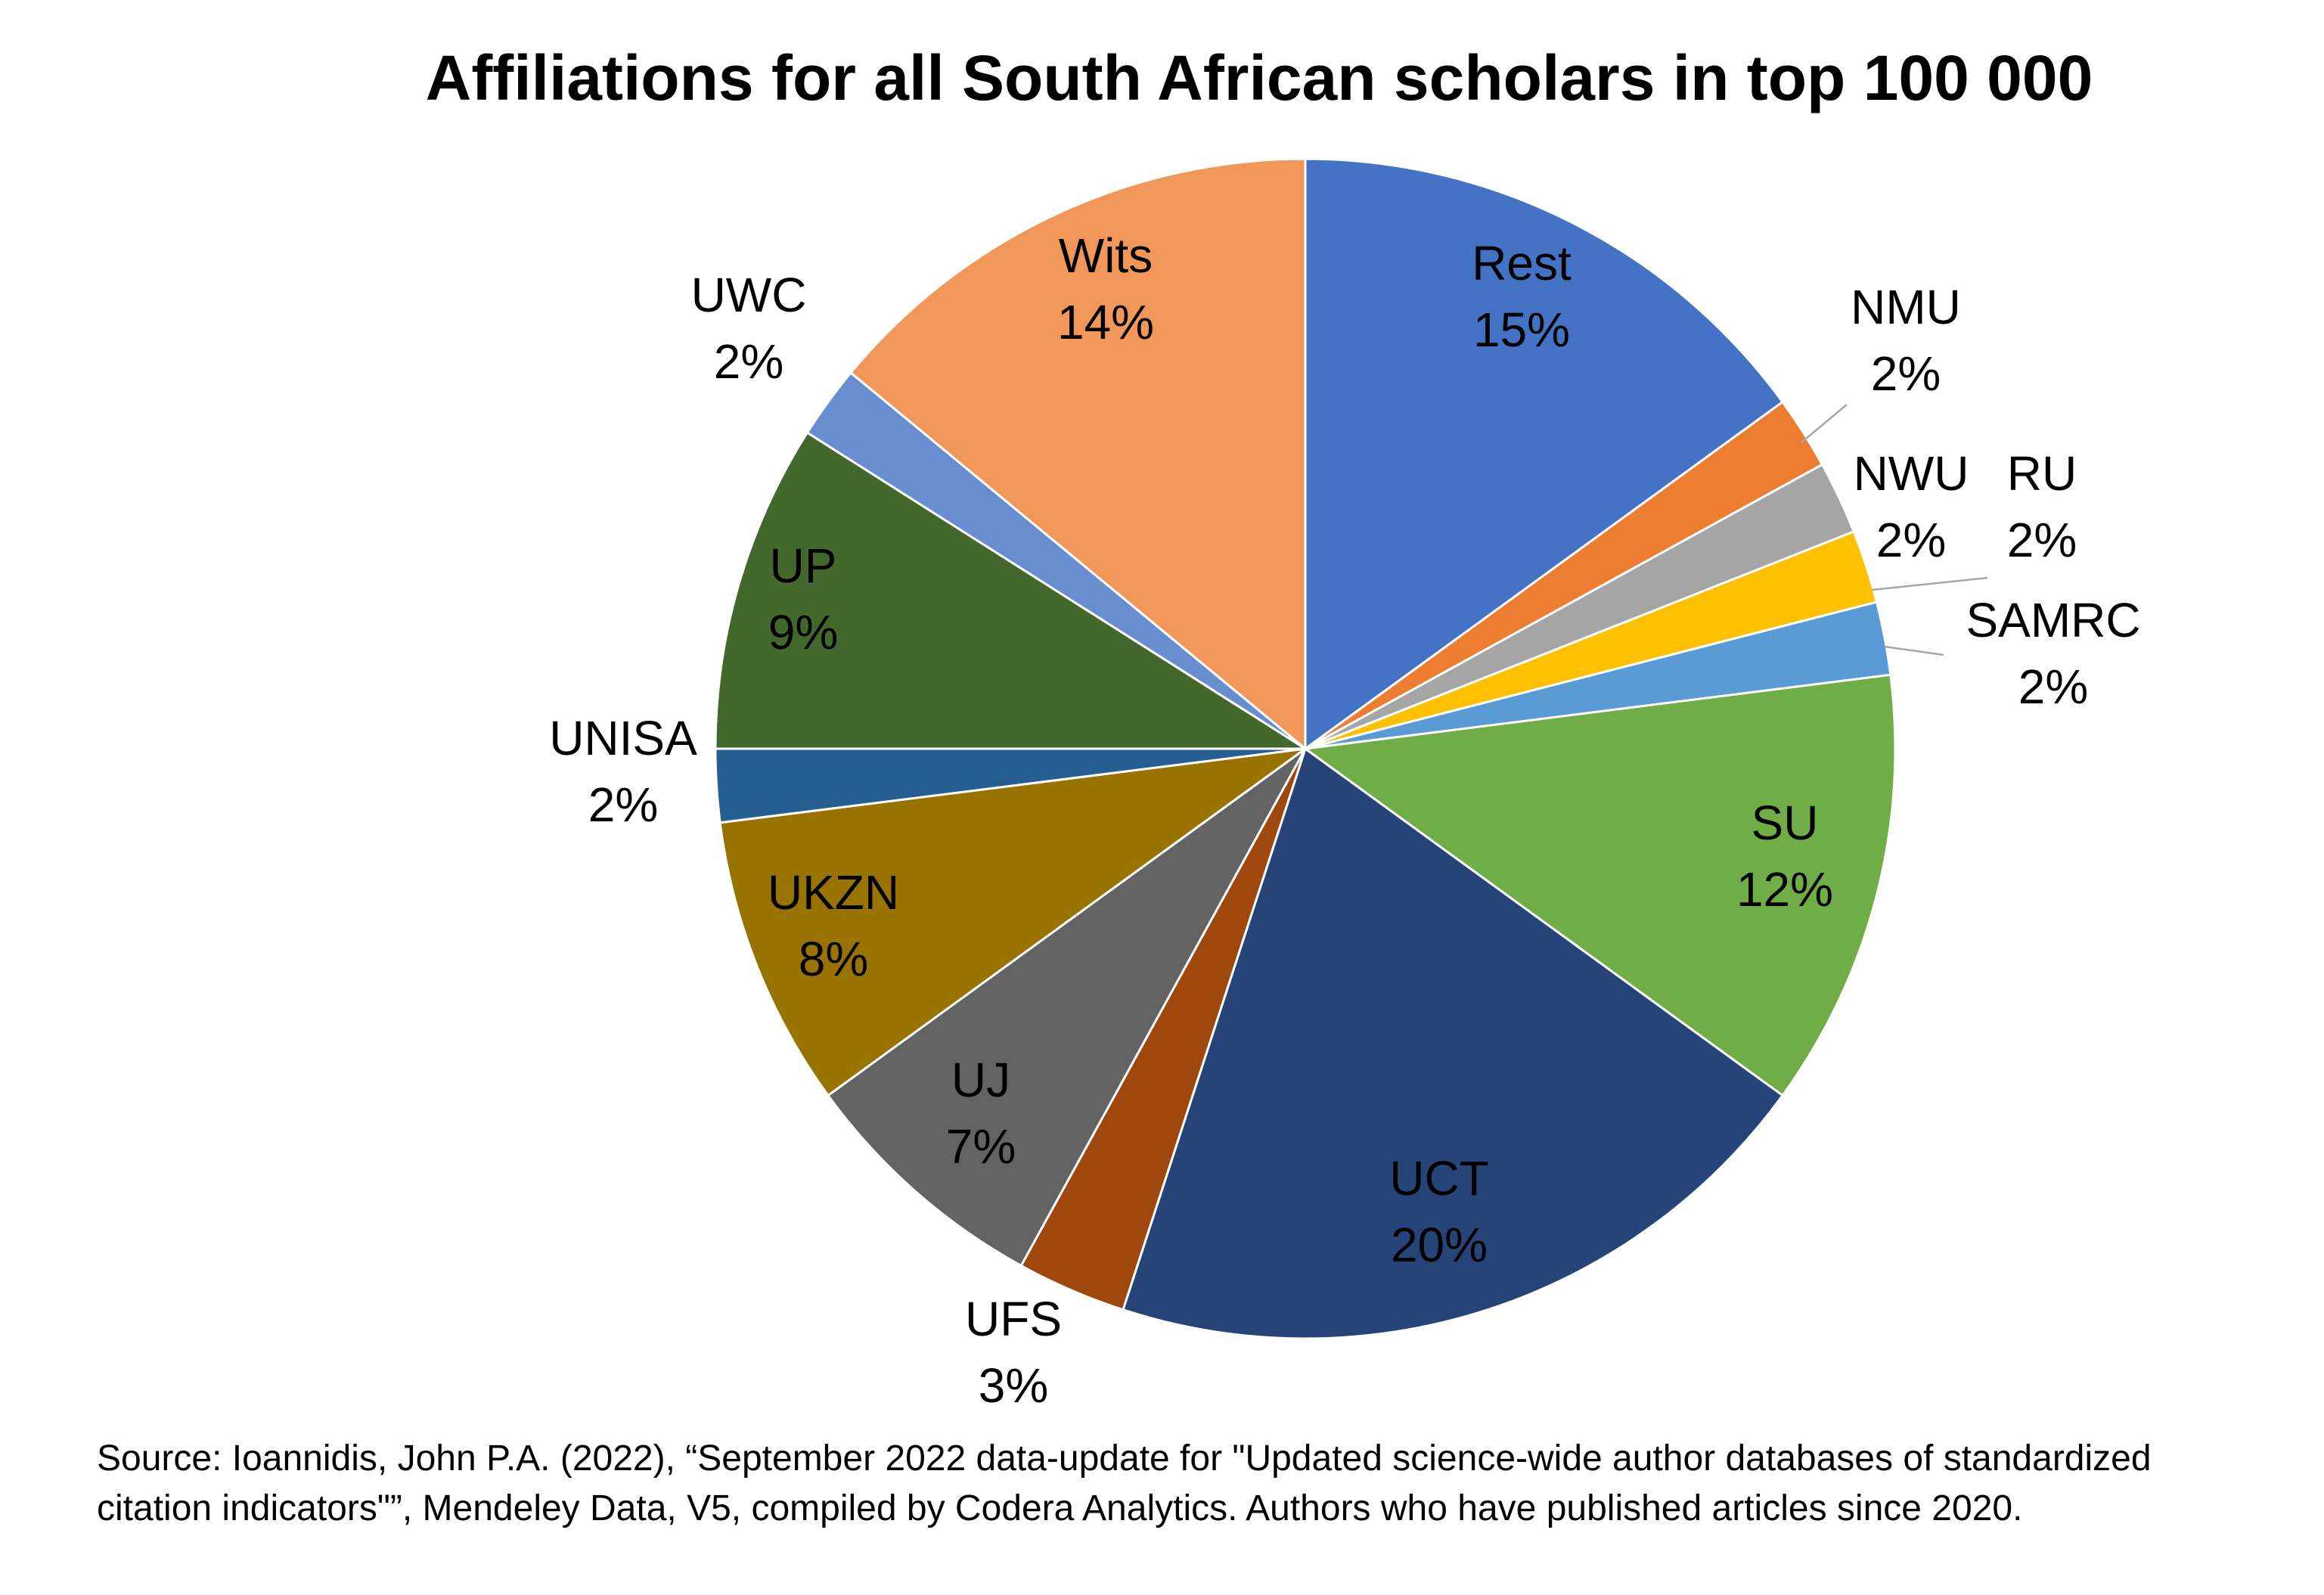 Image resolution: width=2324 pixels, height=1595 pixels. What do you see at coordinates (1599, 885) in the screenshot?
I see `pie-slice-su` at bounding box center [1599, 885].